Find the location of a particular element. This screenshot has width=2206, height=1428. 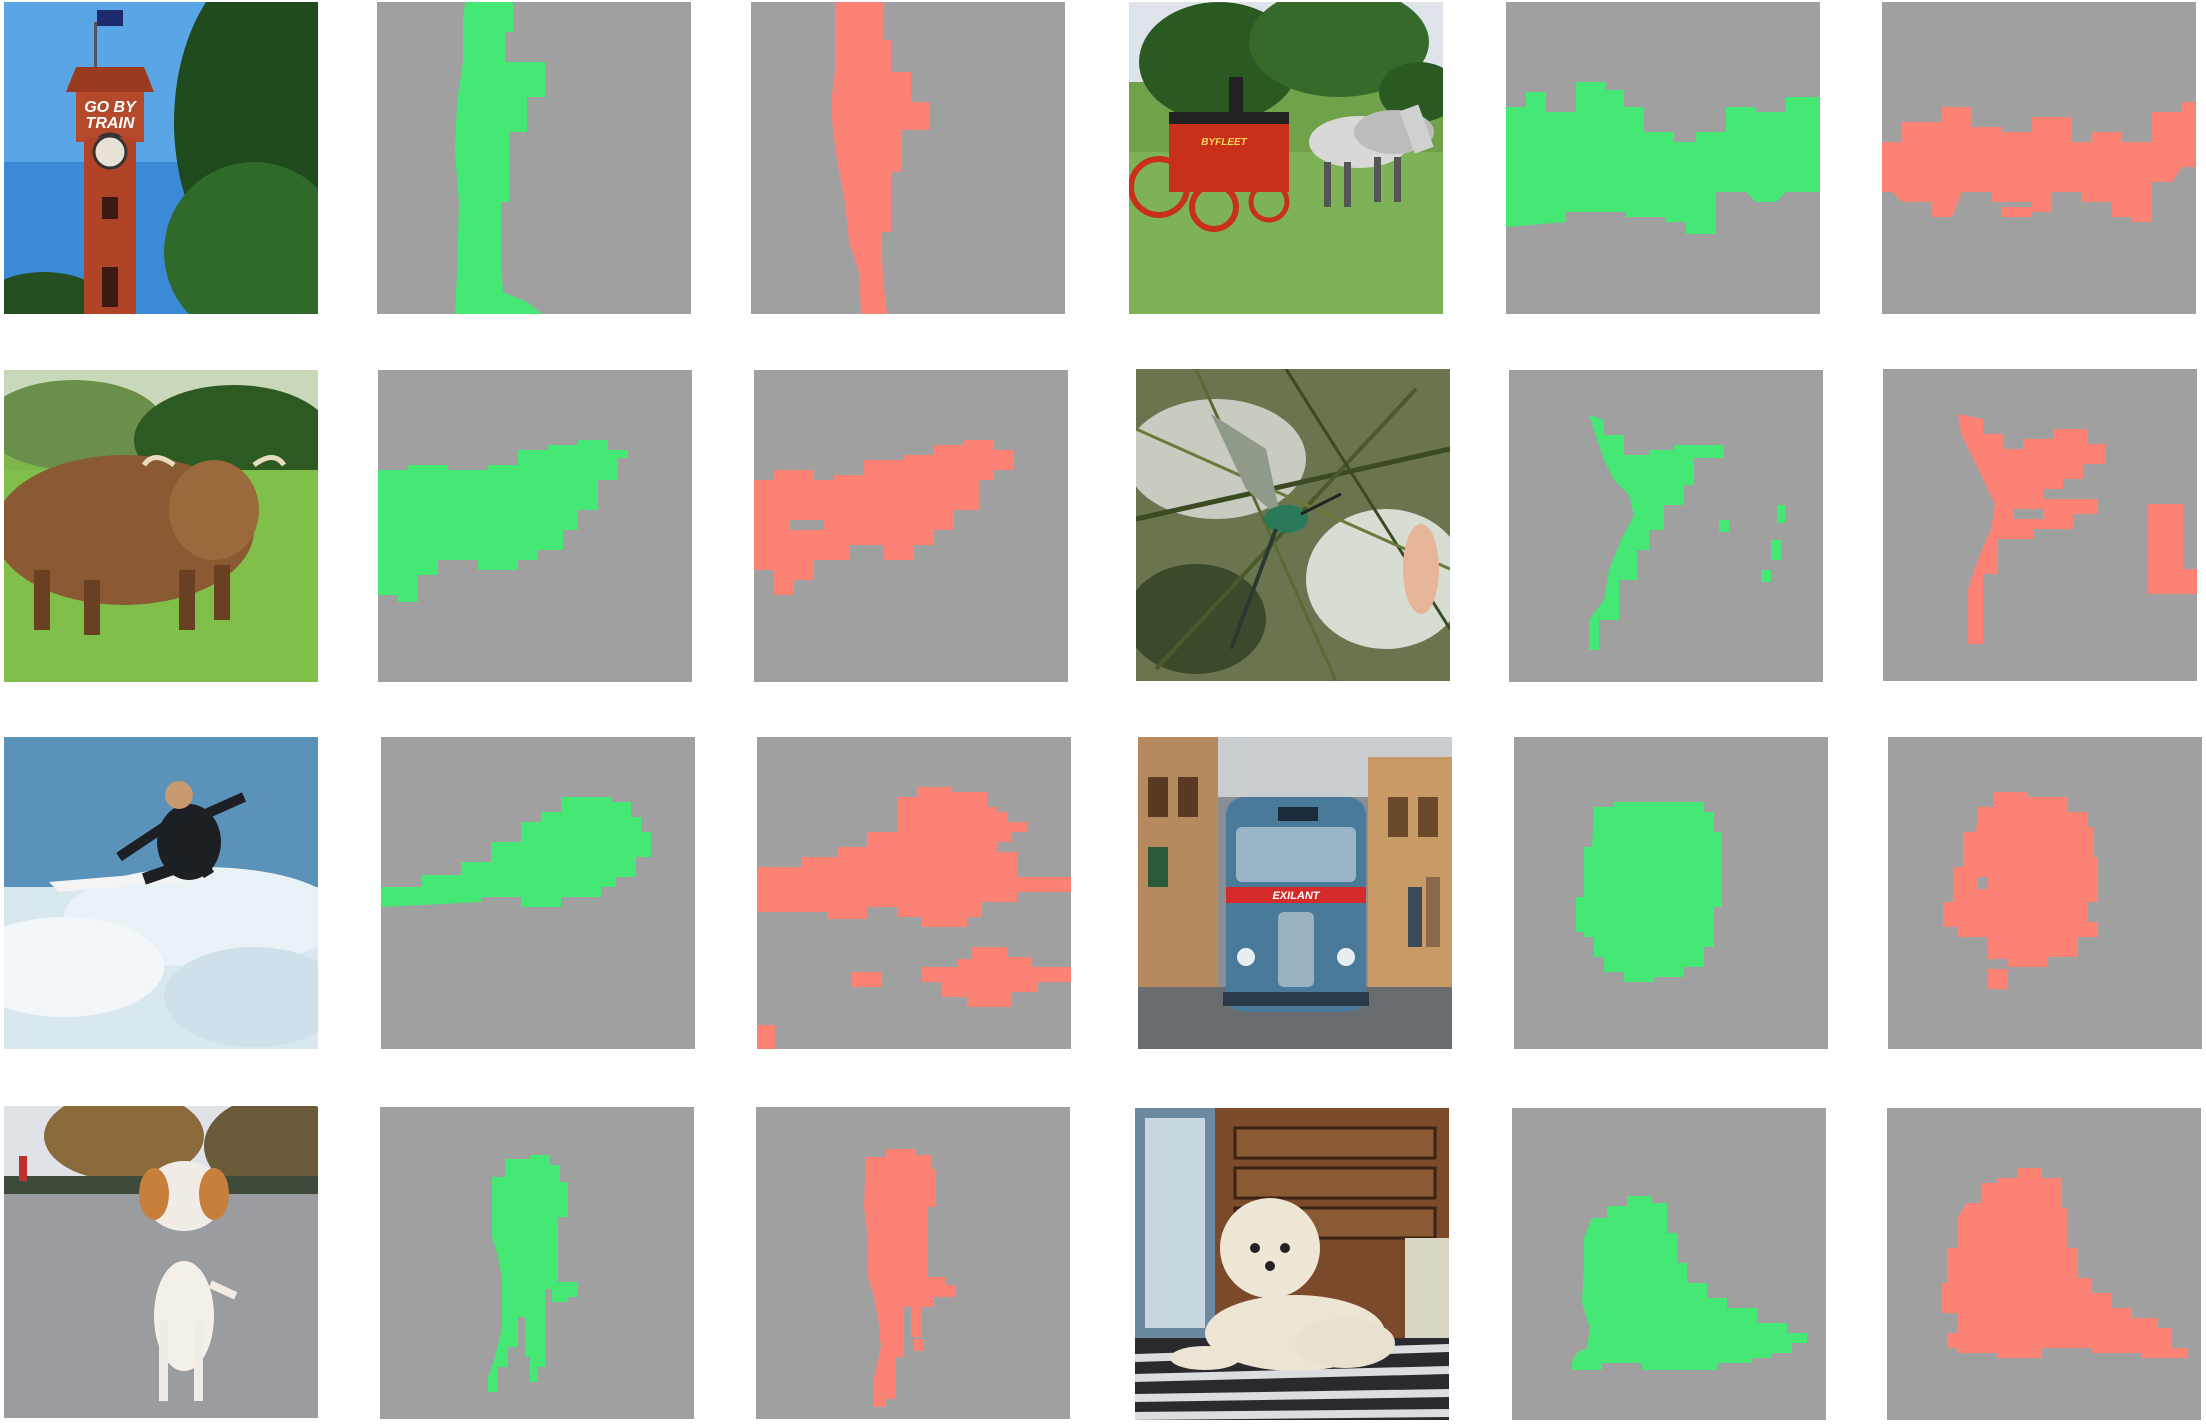

tower-sign-line1: GO BY is located at coordinates (110, 107).